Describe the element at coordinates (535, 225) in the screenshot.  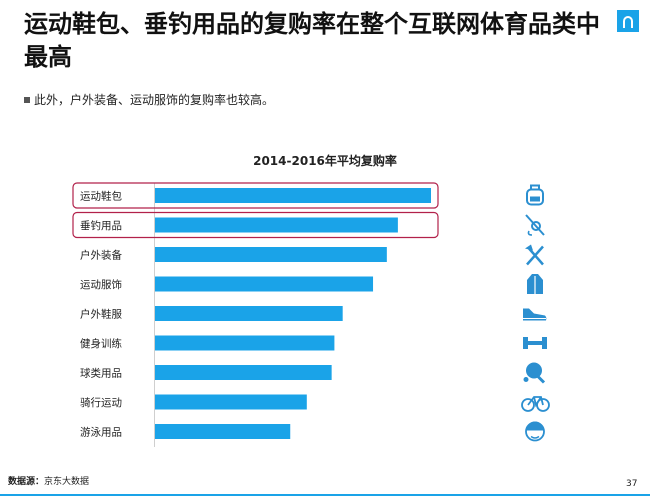
I see `fishing-icon` at that location.